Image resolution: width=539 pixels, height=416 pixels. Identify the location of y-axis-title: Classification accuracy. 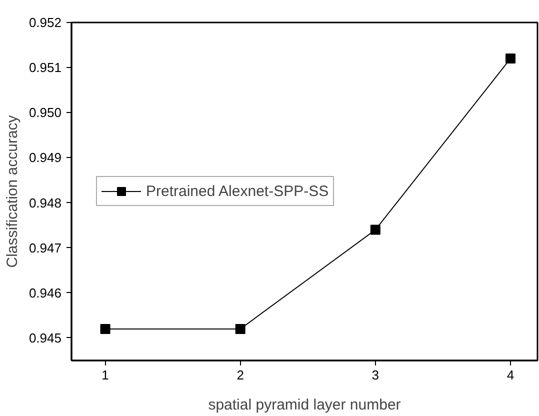
(12, 191).